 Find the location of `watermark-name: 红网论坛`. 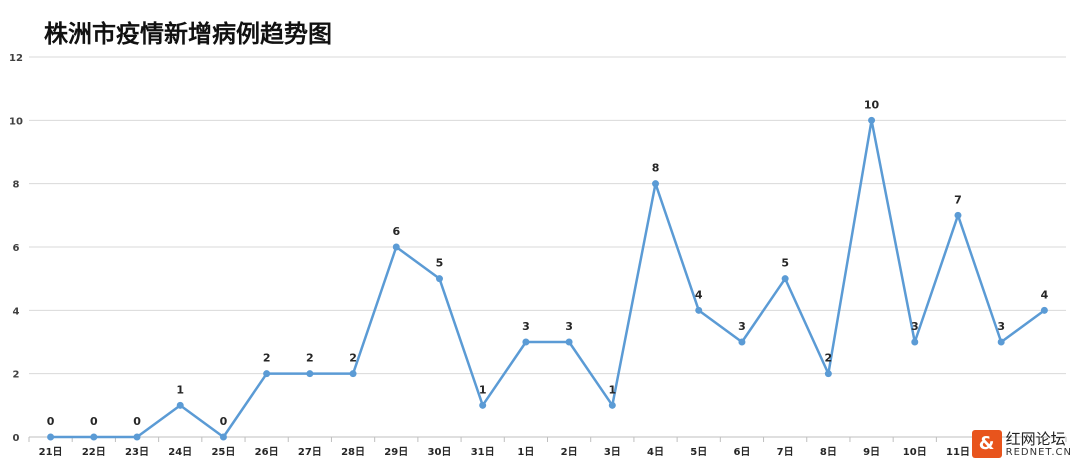

watermark-name: 红网论坛 is located at coordinates (1035, 438).